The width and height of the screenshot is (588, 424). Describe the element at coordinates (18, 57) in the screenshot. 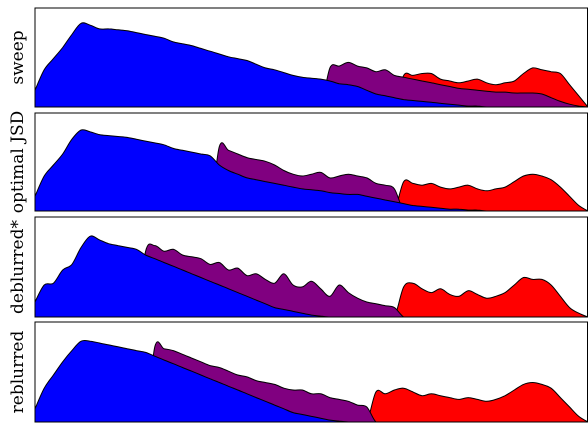

I see `panel-label: sweep` at that location.